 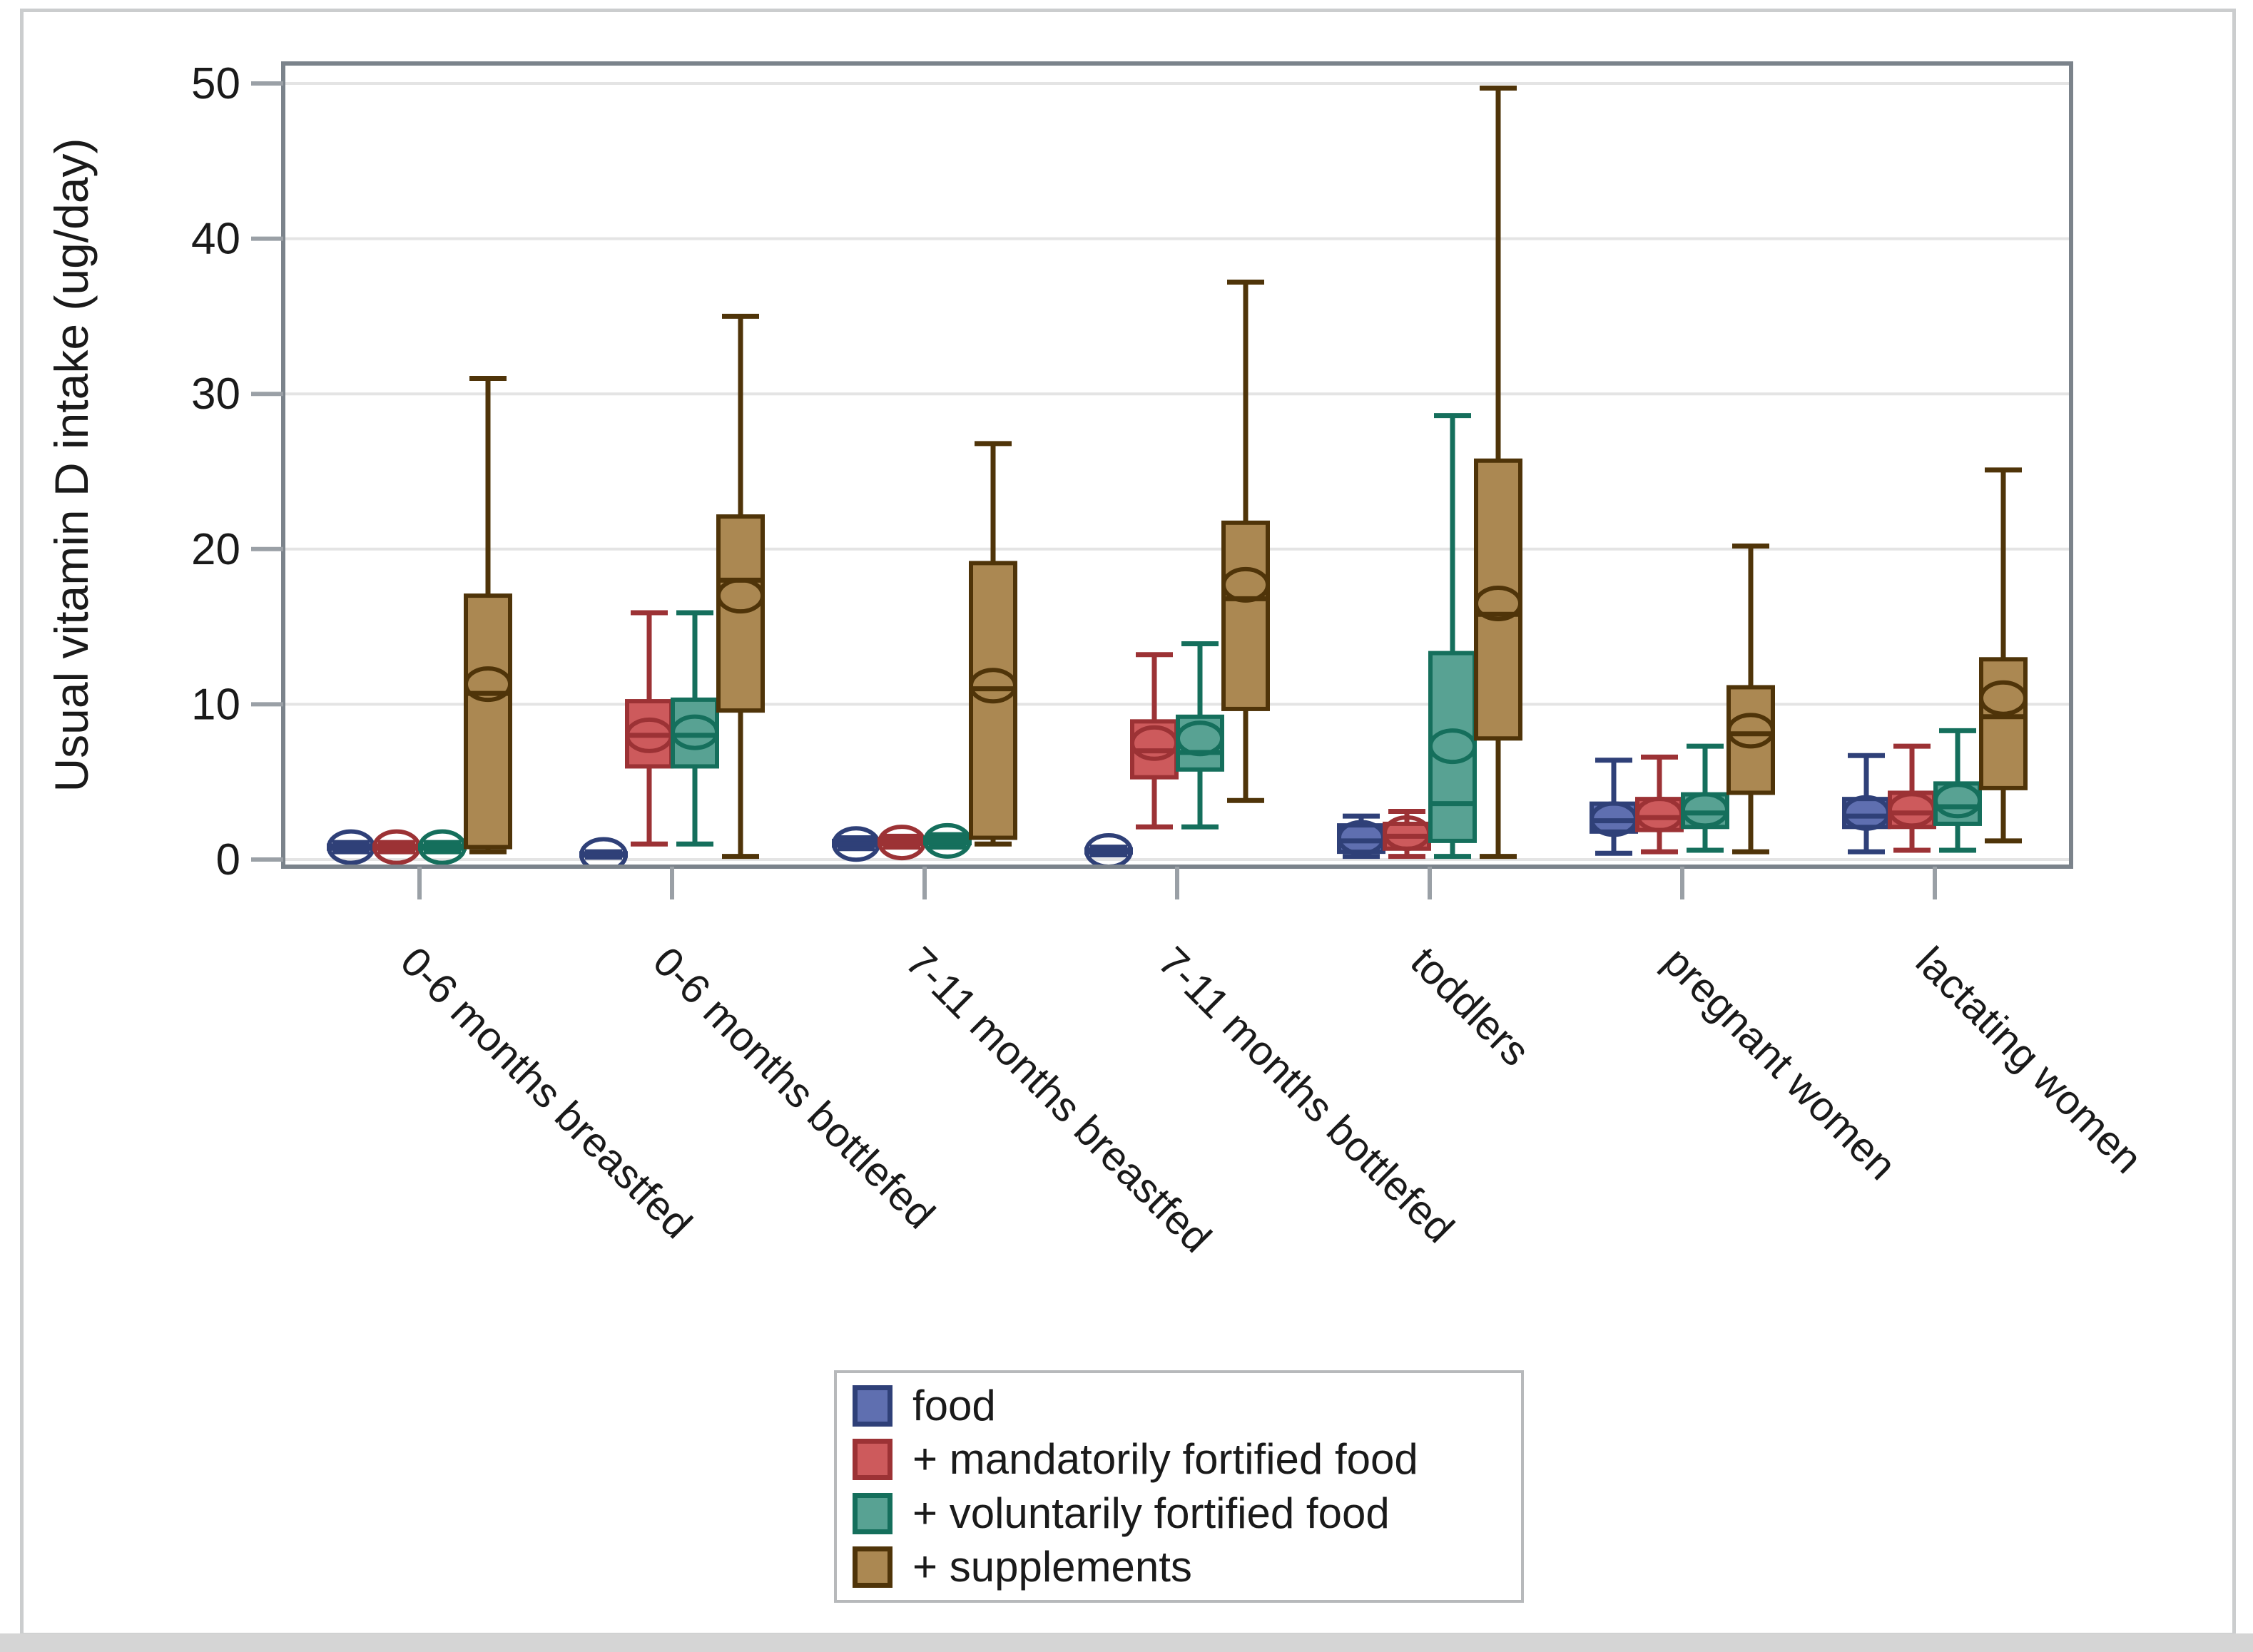 What do you see at coordinates (954, 1405) in the screenshot?
I see `legend-label: food` at bounding box center [954, 1405].